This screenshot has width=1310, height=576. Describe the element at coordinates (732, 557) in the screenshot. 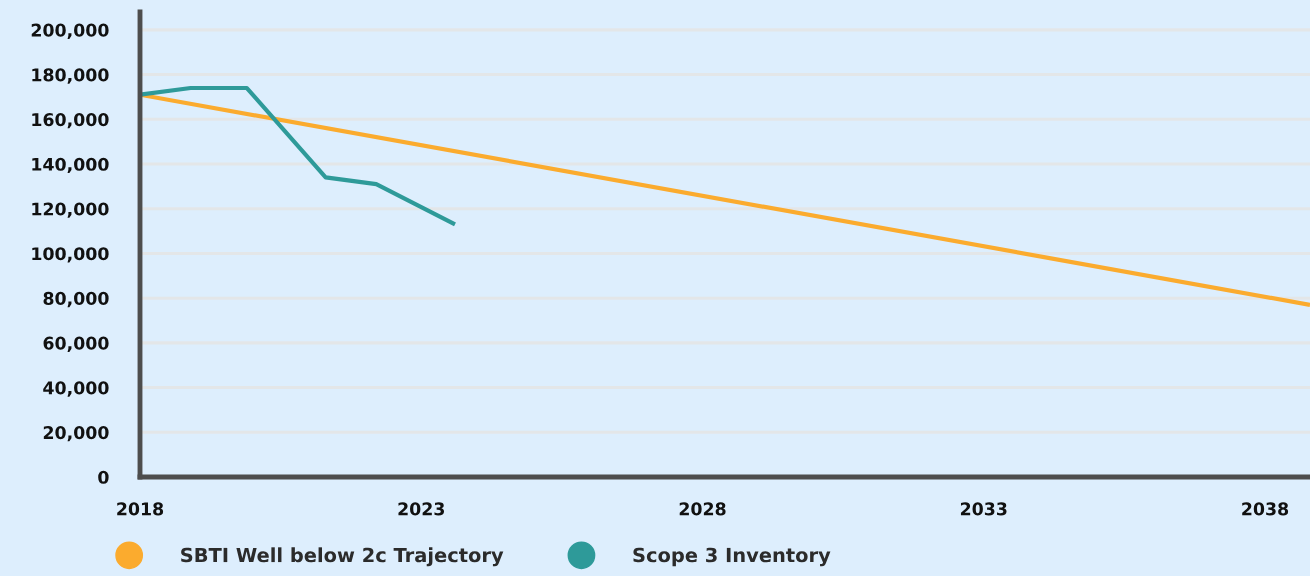

I see `legend-label: Scope 3 Inventory` at that location.